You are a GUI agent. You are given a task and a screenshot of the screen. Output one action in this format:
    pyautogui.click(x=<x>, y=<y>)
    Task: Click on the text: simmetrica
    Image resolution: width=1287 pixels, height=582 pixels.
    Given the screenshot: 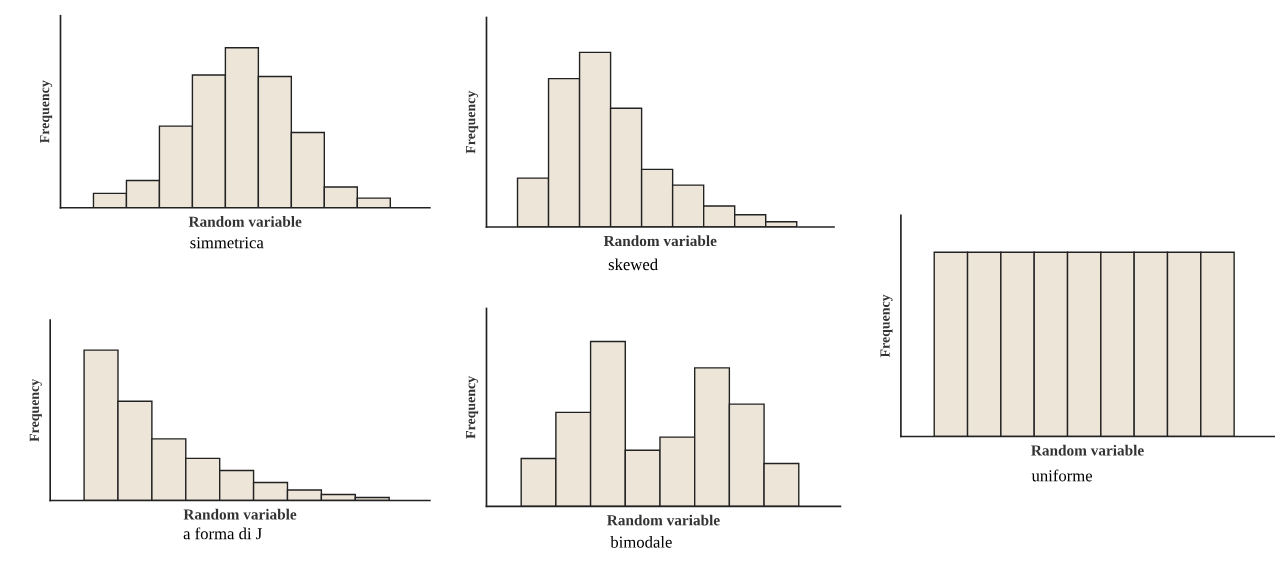 What is the action you would take?
    pyautogui.click(x=227, y=243)
    